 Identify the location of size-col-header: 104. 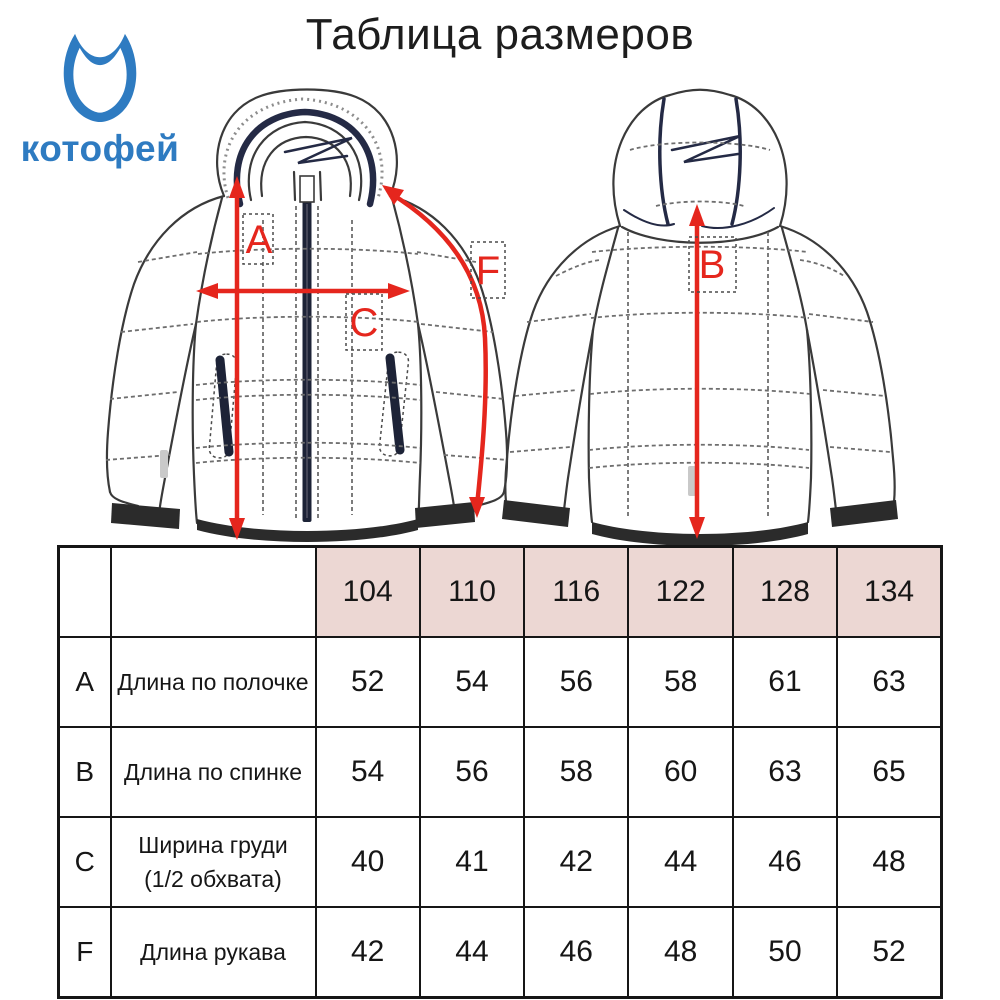
(367, 591).